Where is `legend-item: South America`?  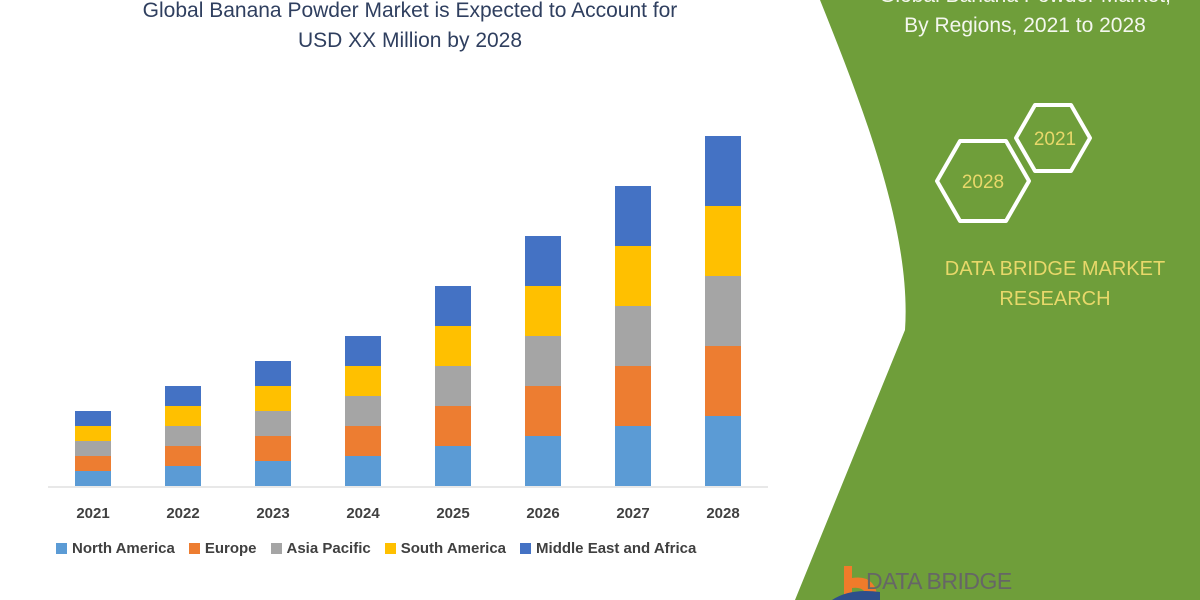 legend-item: South America is located at coordinates (445, 548).